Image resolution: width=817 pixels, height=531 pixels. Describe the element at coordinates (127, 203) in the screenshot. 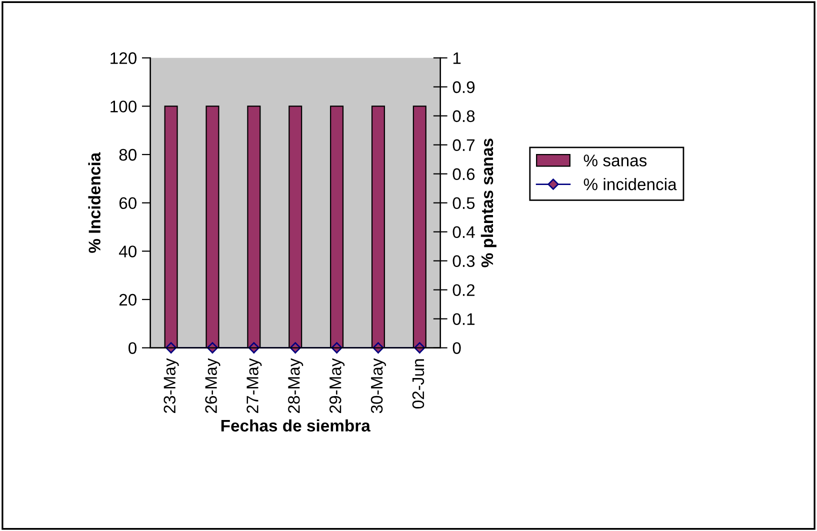

I see `y-tick-label: 60` at that location.